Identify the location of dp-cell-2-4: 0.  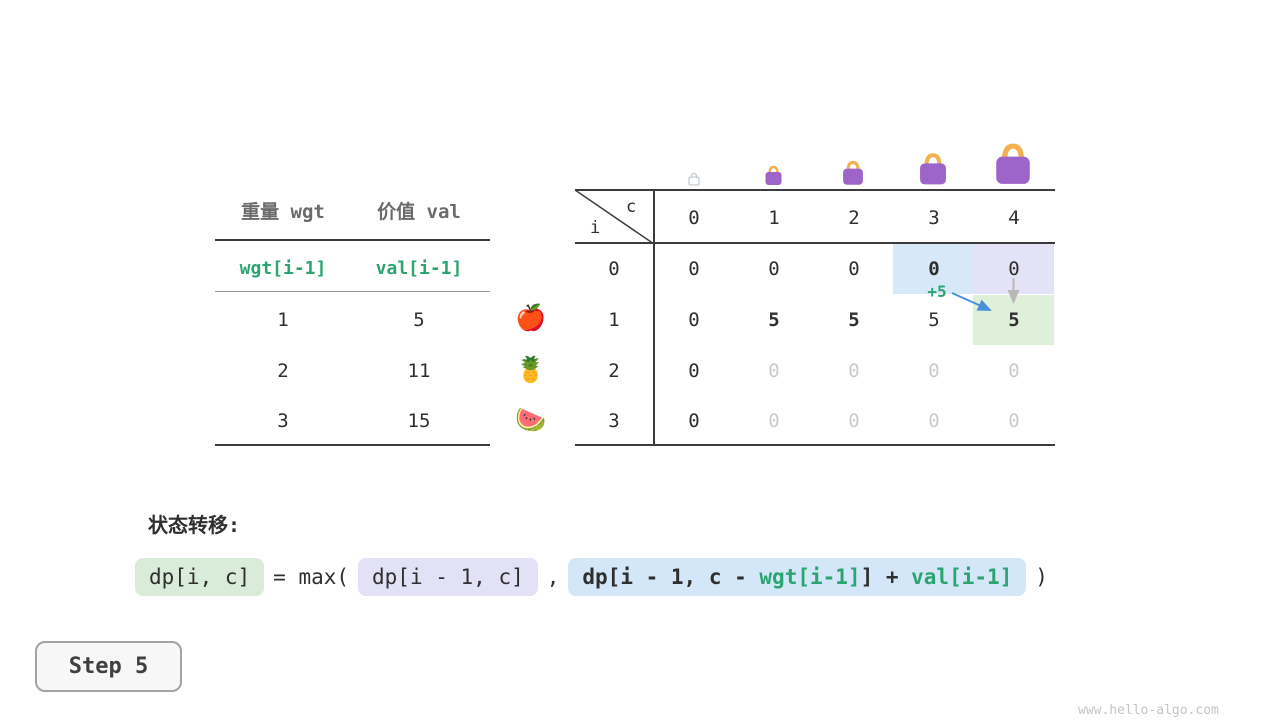
(1014, 371).